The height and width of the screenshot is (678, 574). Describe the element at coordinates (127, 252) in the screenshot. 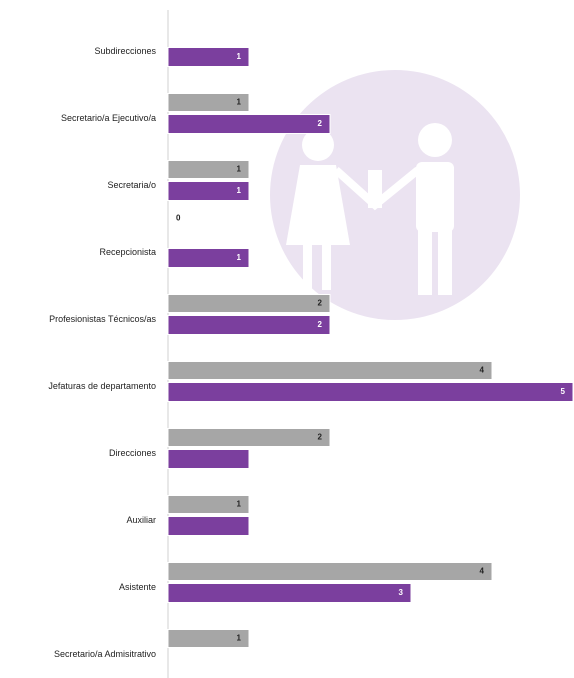

I see `y-tick-label: Recepcionista` at that location.